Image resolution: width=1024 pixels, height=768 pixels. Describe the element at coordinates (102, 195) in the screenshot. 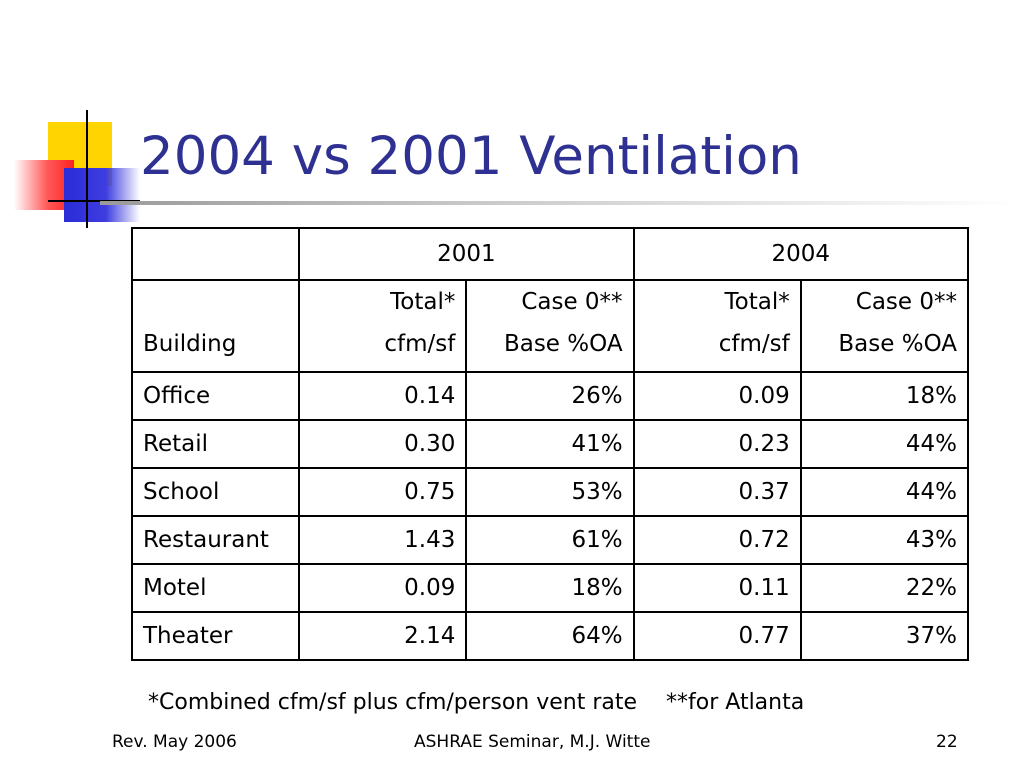

I see `ornament-blue-bar` at that location.